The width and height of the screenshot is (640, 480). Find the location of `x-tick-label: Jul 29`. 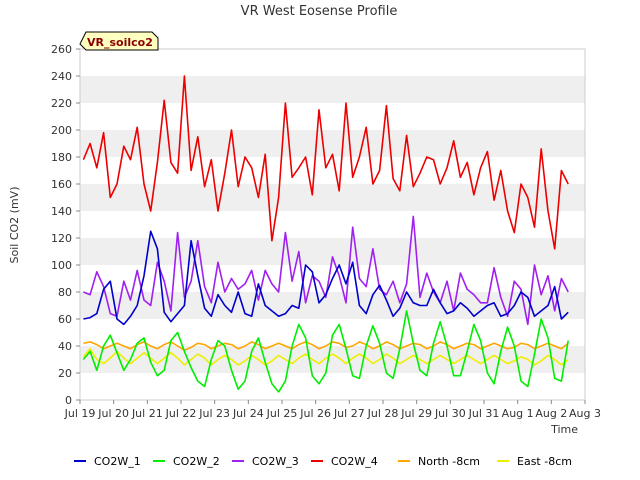

x-tick-label: Jul 29 is located at coordinates (416, 413).